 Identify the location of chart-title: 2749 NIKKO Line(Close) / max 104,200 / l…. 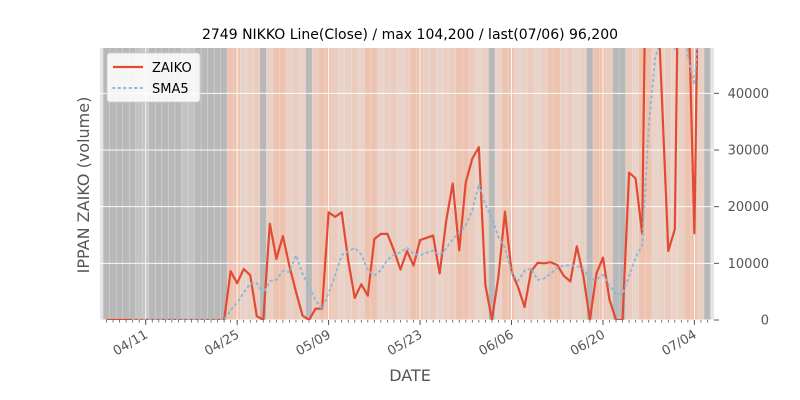
(410, 35).